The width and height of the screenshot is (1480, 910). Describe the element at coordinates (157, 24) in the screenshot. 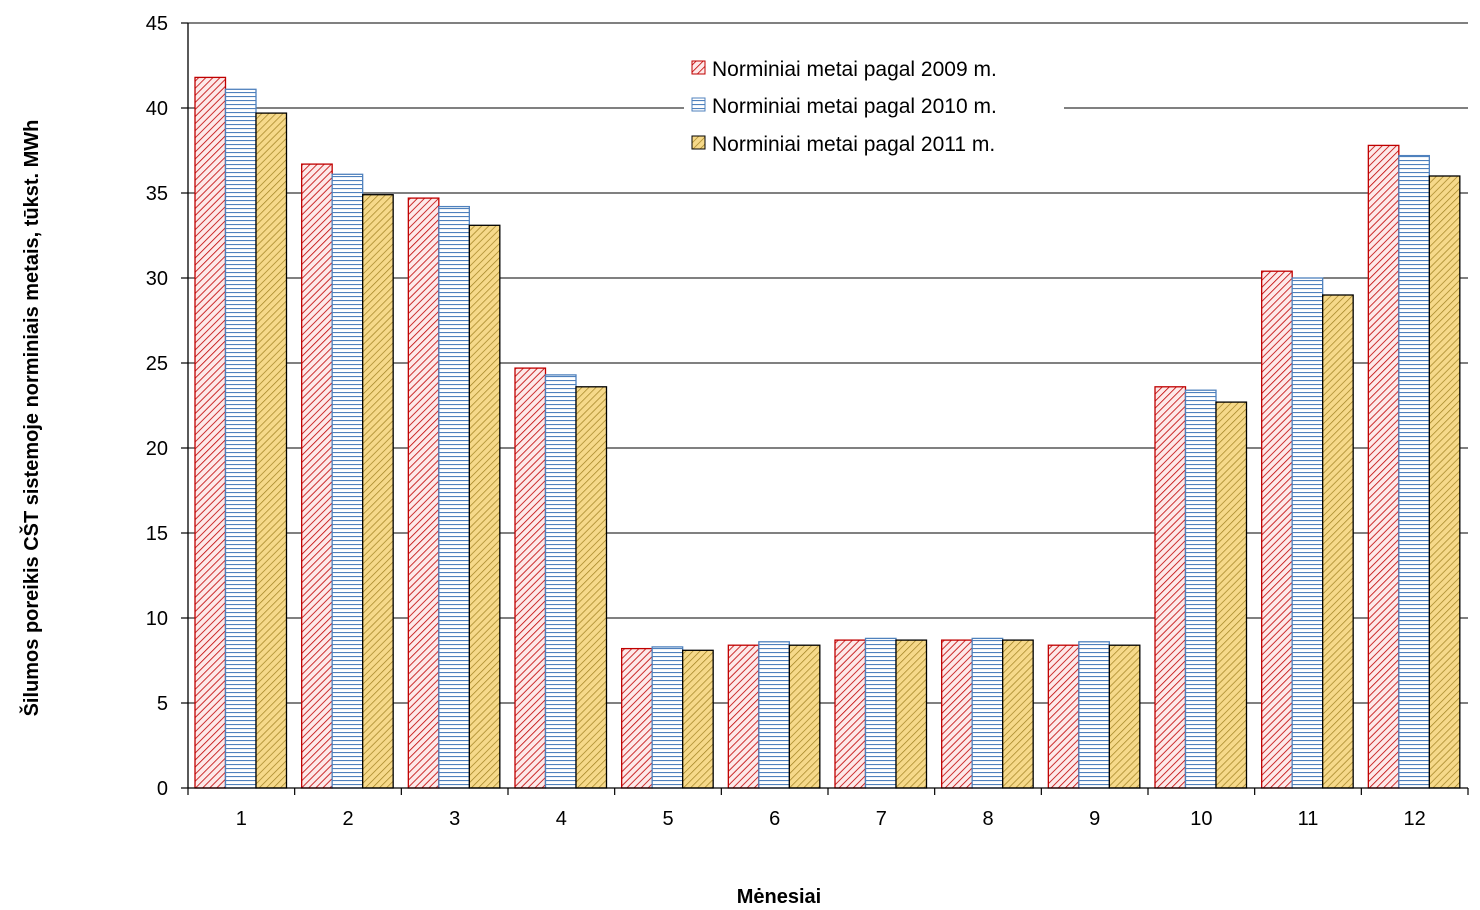

I see `y-tick-label: 45` at that location.